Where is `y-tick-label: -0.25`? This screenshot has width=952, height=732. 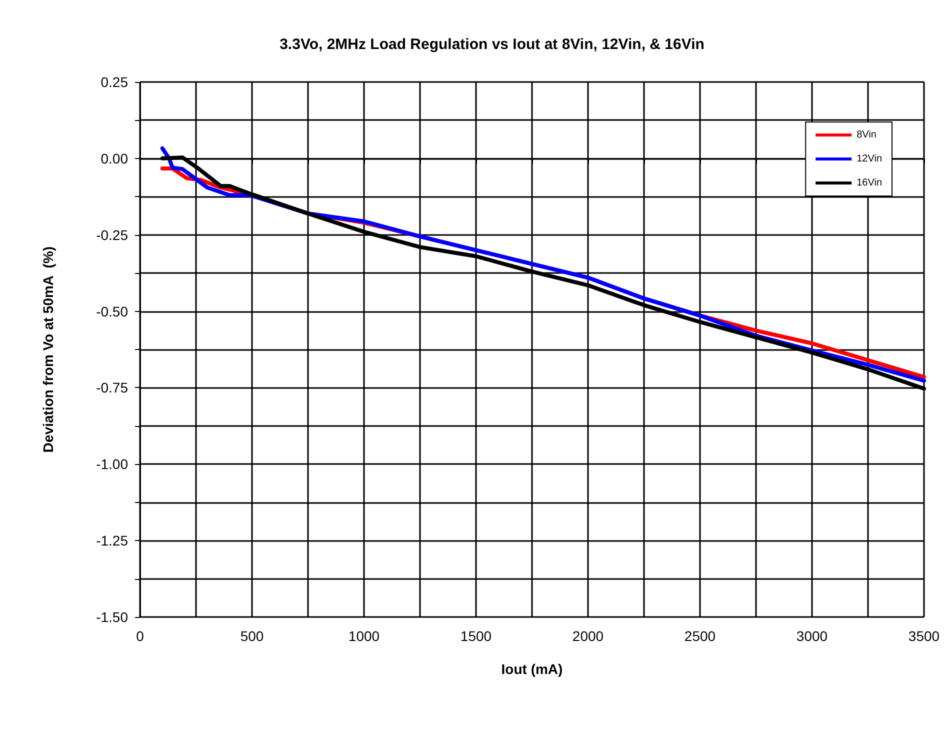 y-tick-label: -0.25 is located at coordinates (112, 234).